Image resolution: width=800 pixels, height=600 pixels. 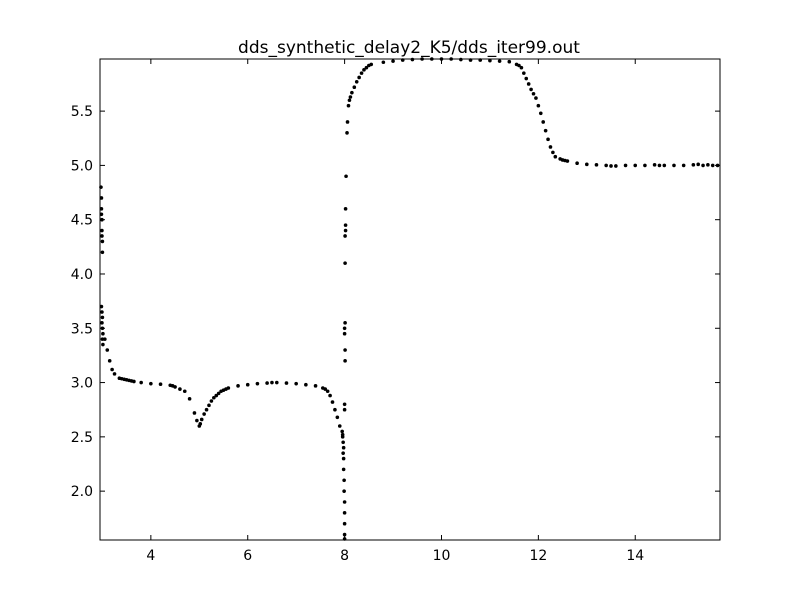 I want to click on y-tick-label: 2.0, so click(x=82, y=492).